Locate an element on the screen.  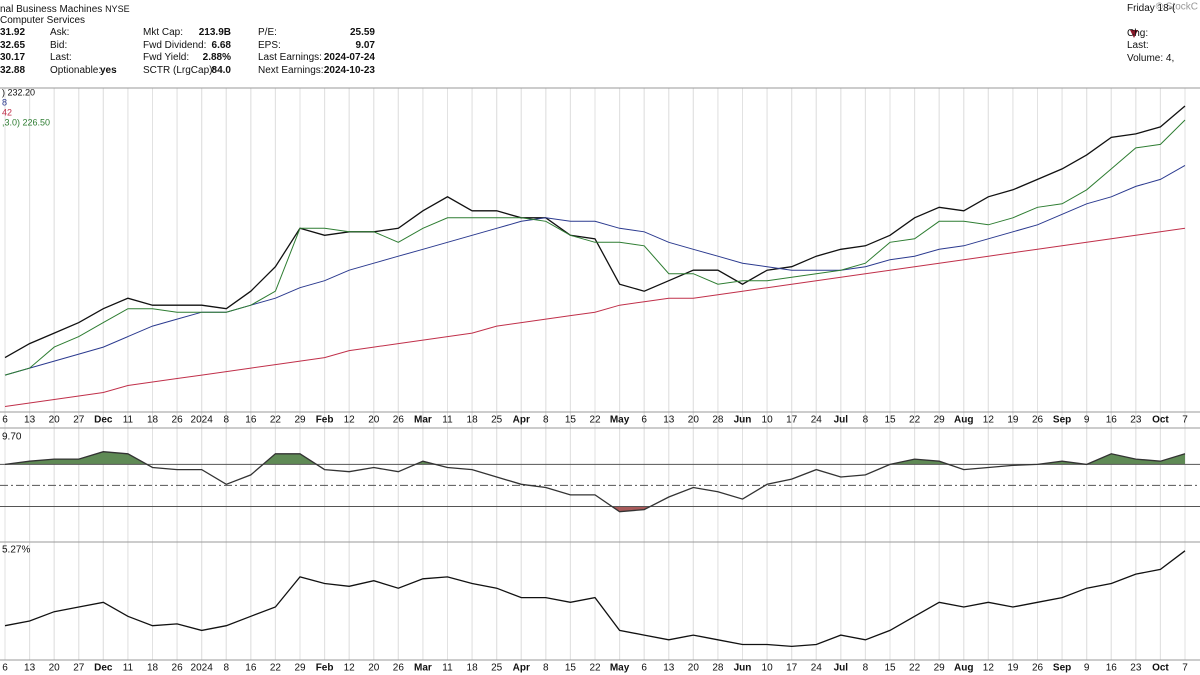
x-tick-label: Aug is located at coordinates (963, 420).